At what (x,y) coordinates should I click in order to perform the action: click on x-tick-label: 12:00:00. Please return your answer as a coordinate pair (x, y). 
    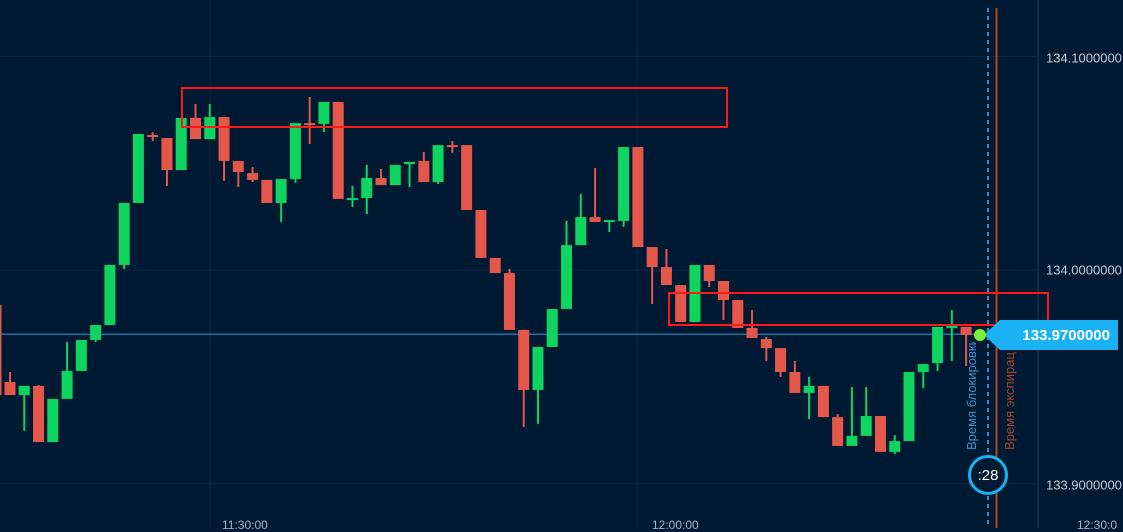
    Looking at the image, I should click on (675, 525).